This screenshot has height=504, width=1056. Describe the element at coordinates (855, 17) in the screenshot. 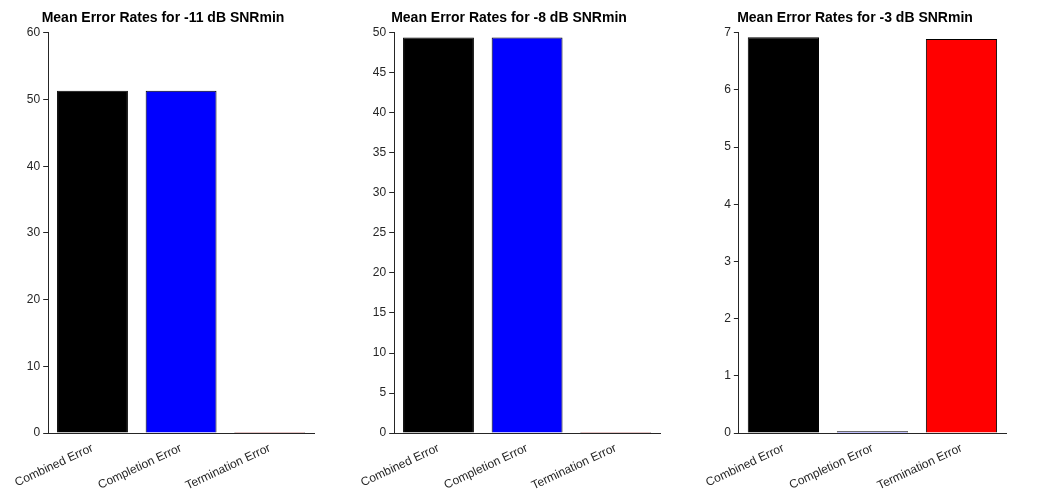

I see `chart-title: Mean Error Rates for -3 dB SNRmin` at that location.